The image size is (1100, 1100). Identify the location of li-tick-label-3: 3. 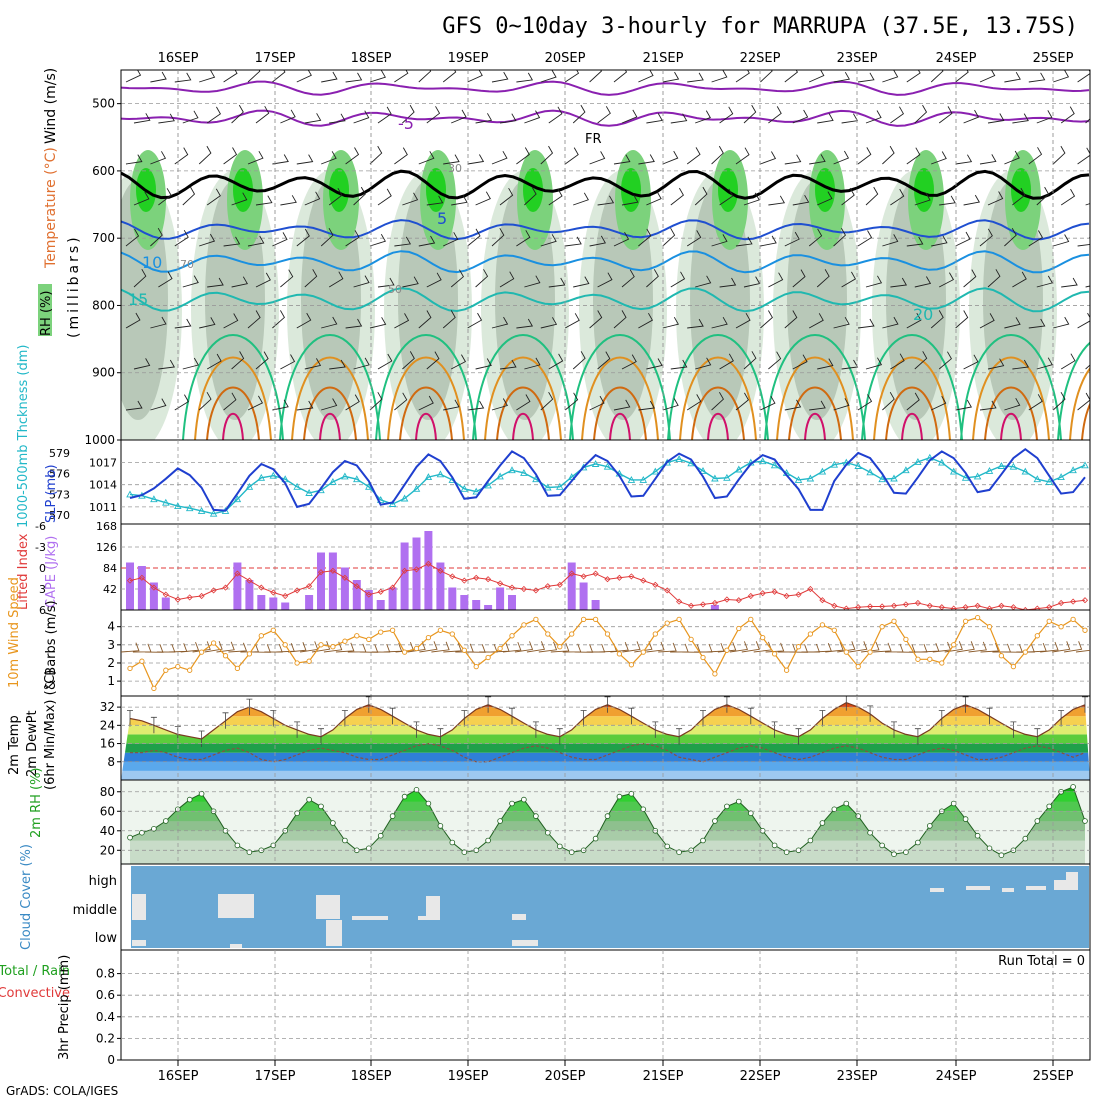
(42, 589).